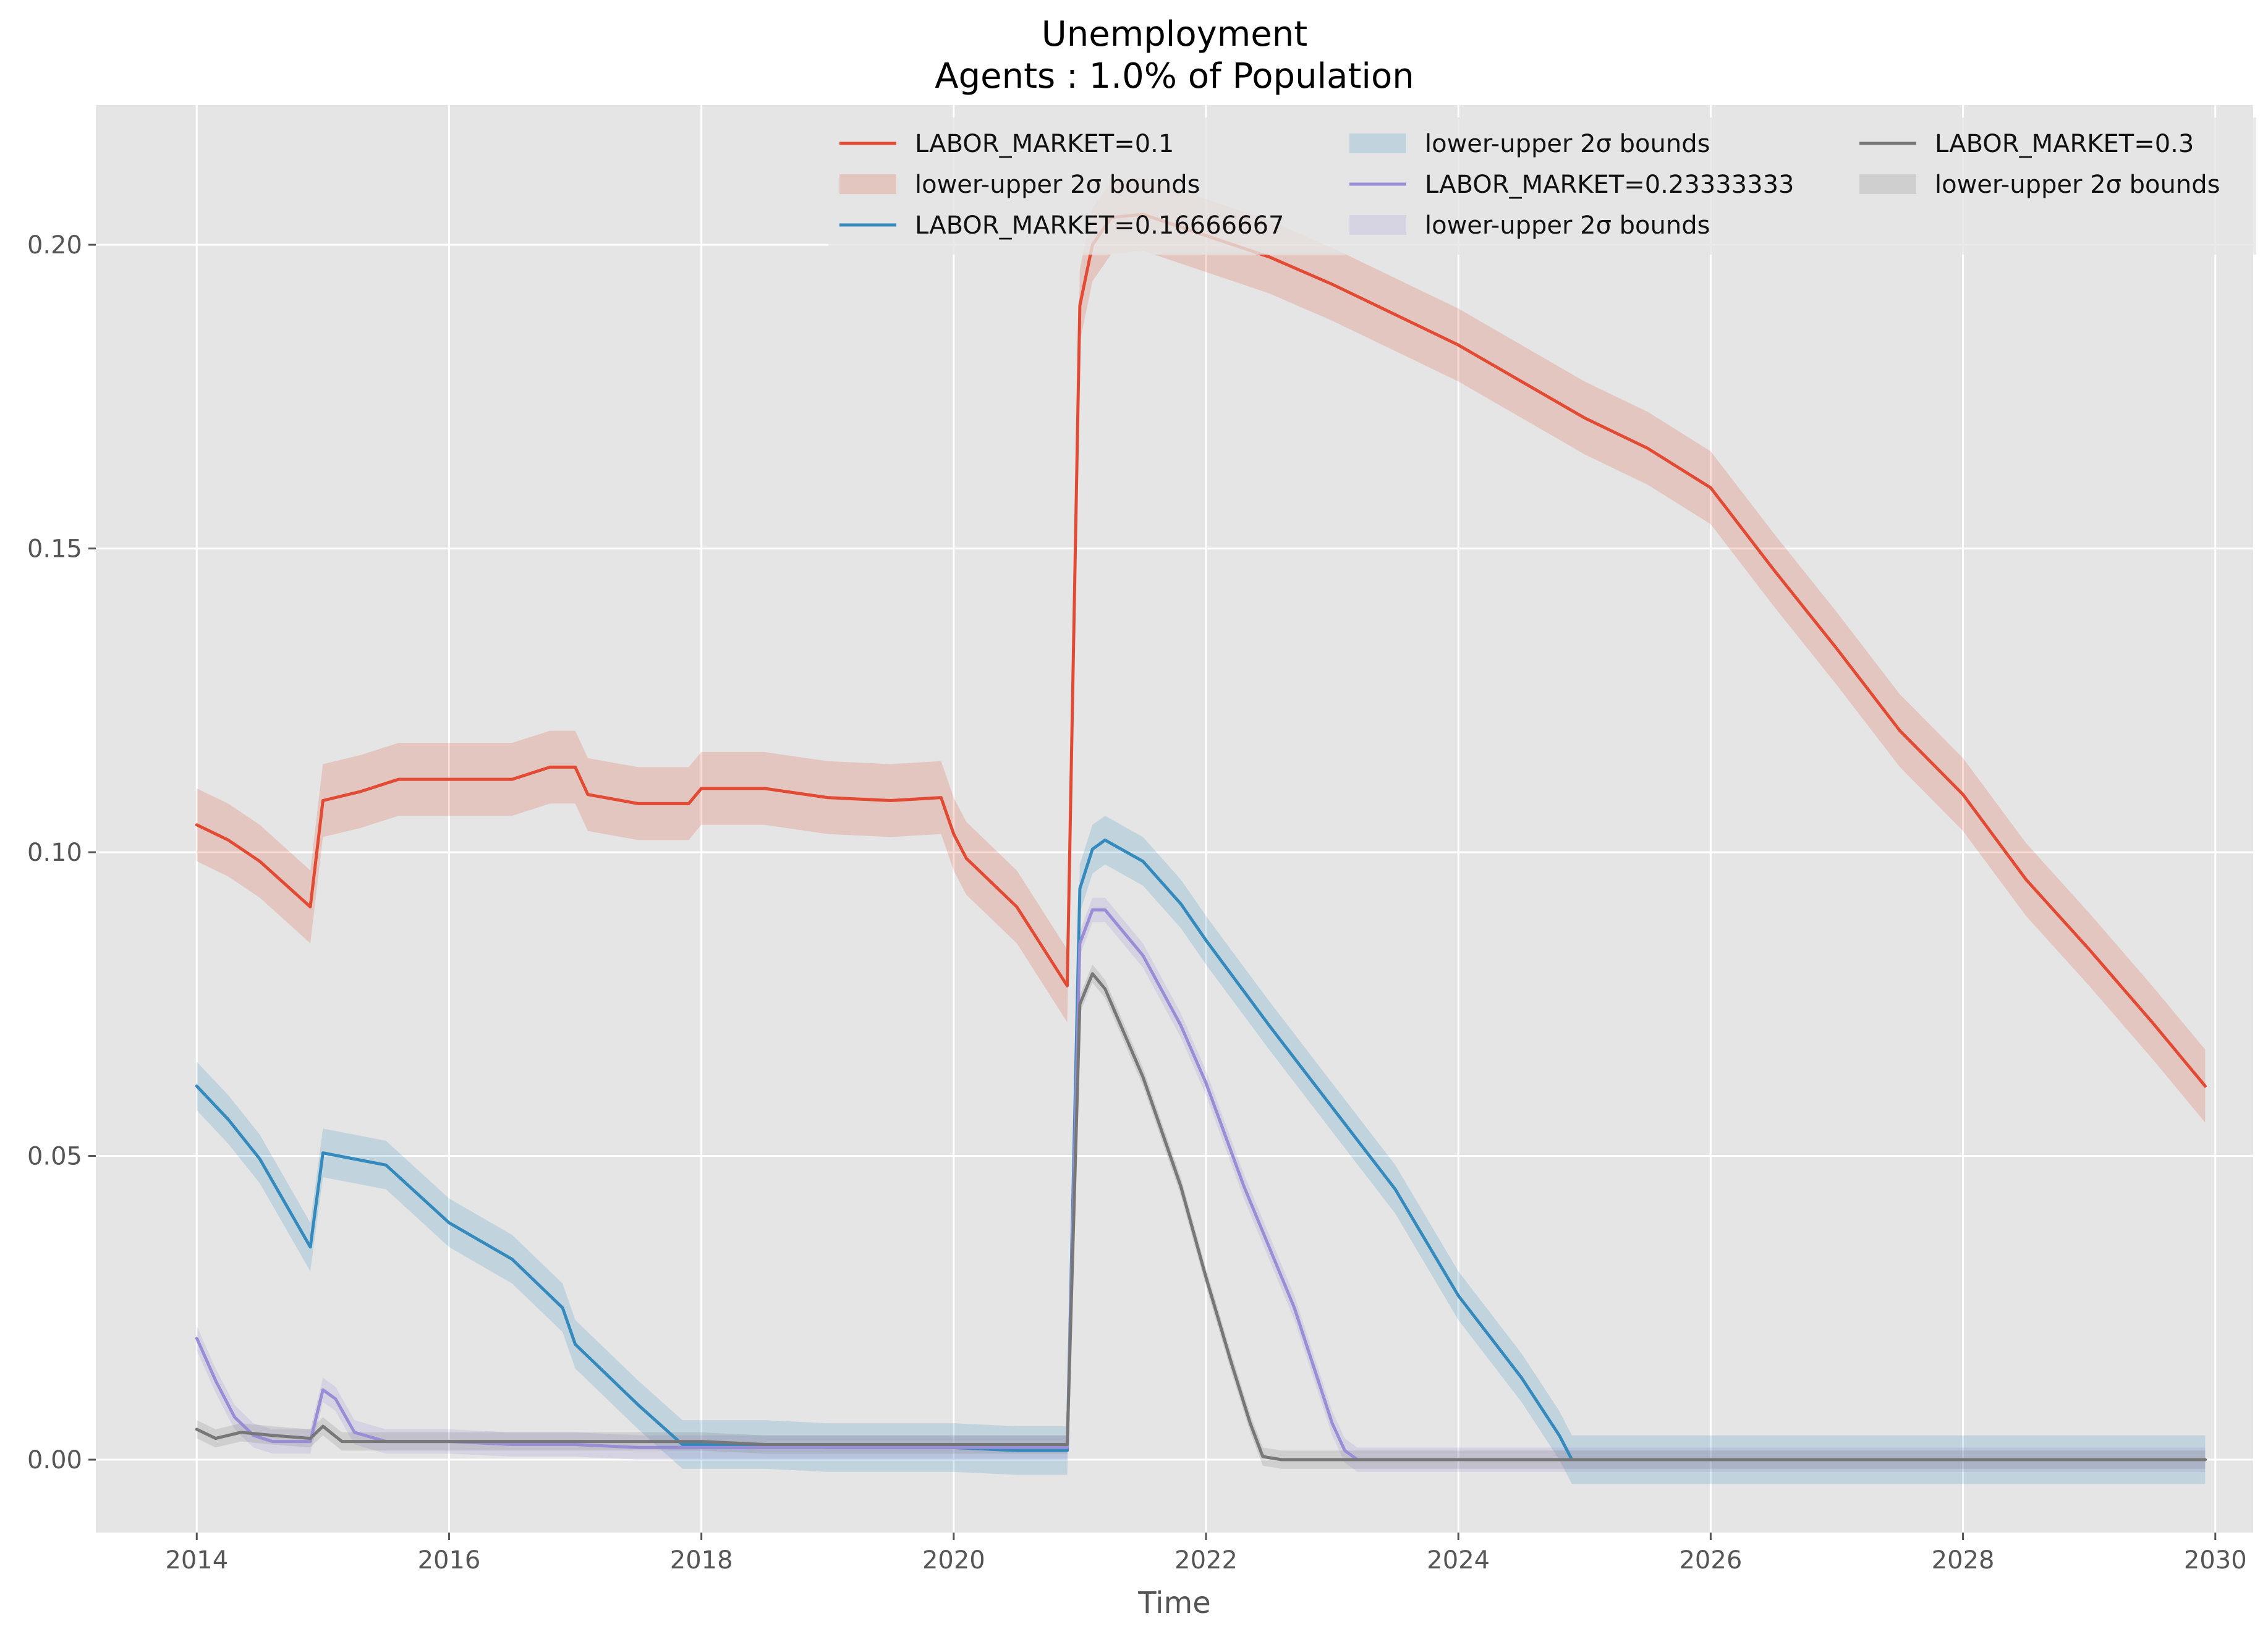 The width and height of the screenshot is (2268, 1637). Describe the element at coordinates (1963, 1560) in the screenshot. I see `x-tick-label: 2028` at that location.